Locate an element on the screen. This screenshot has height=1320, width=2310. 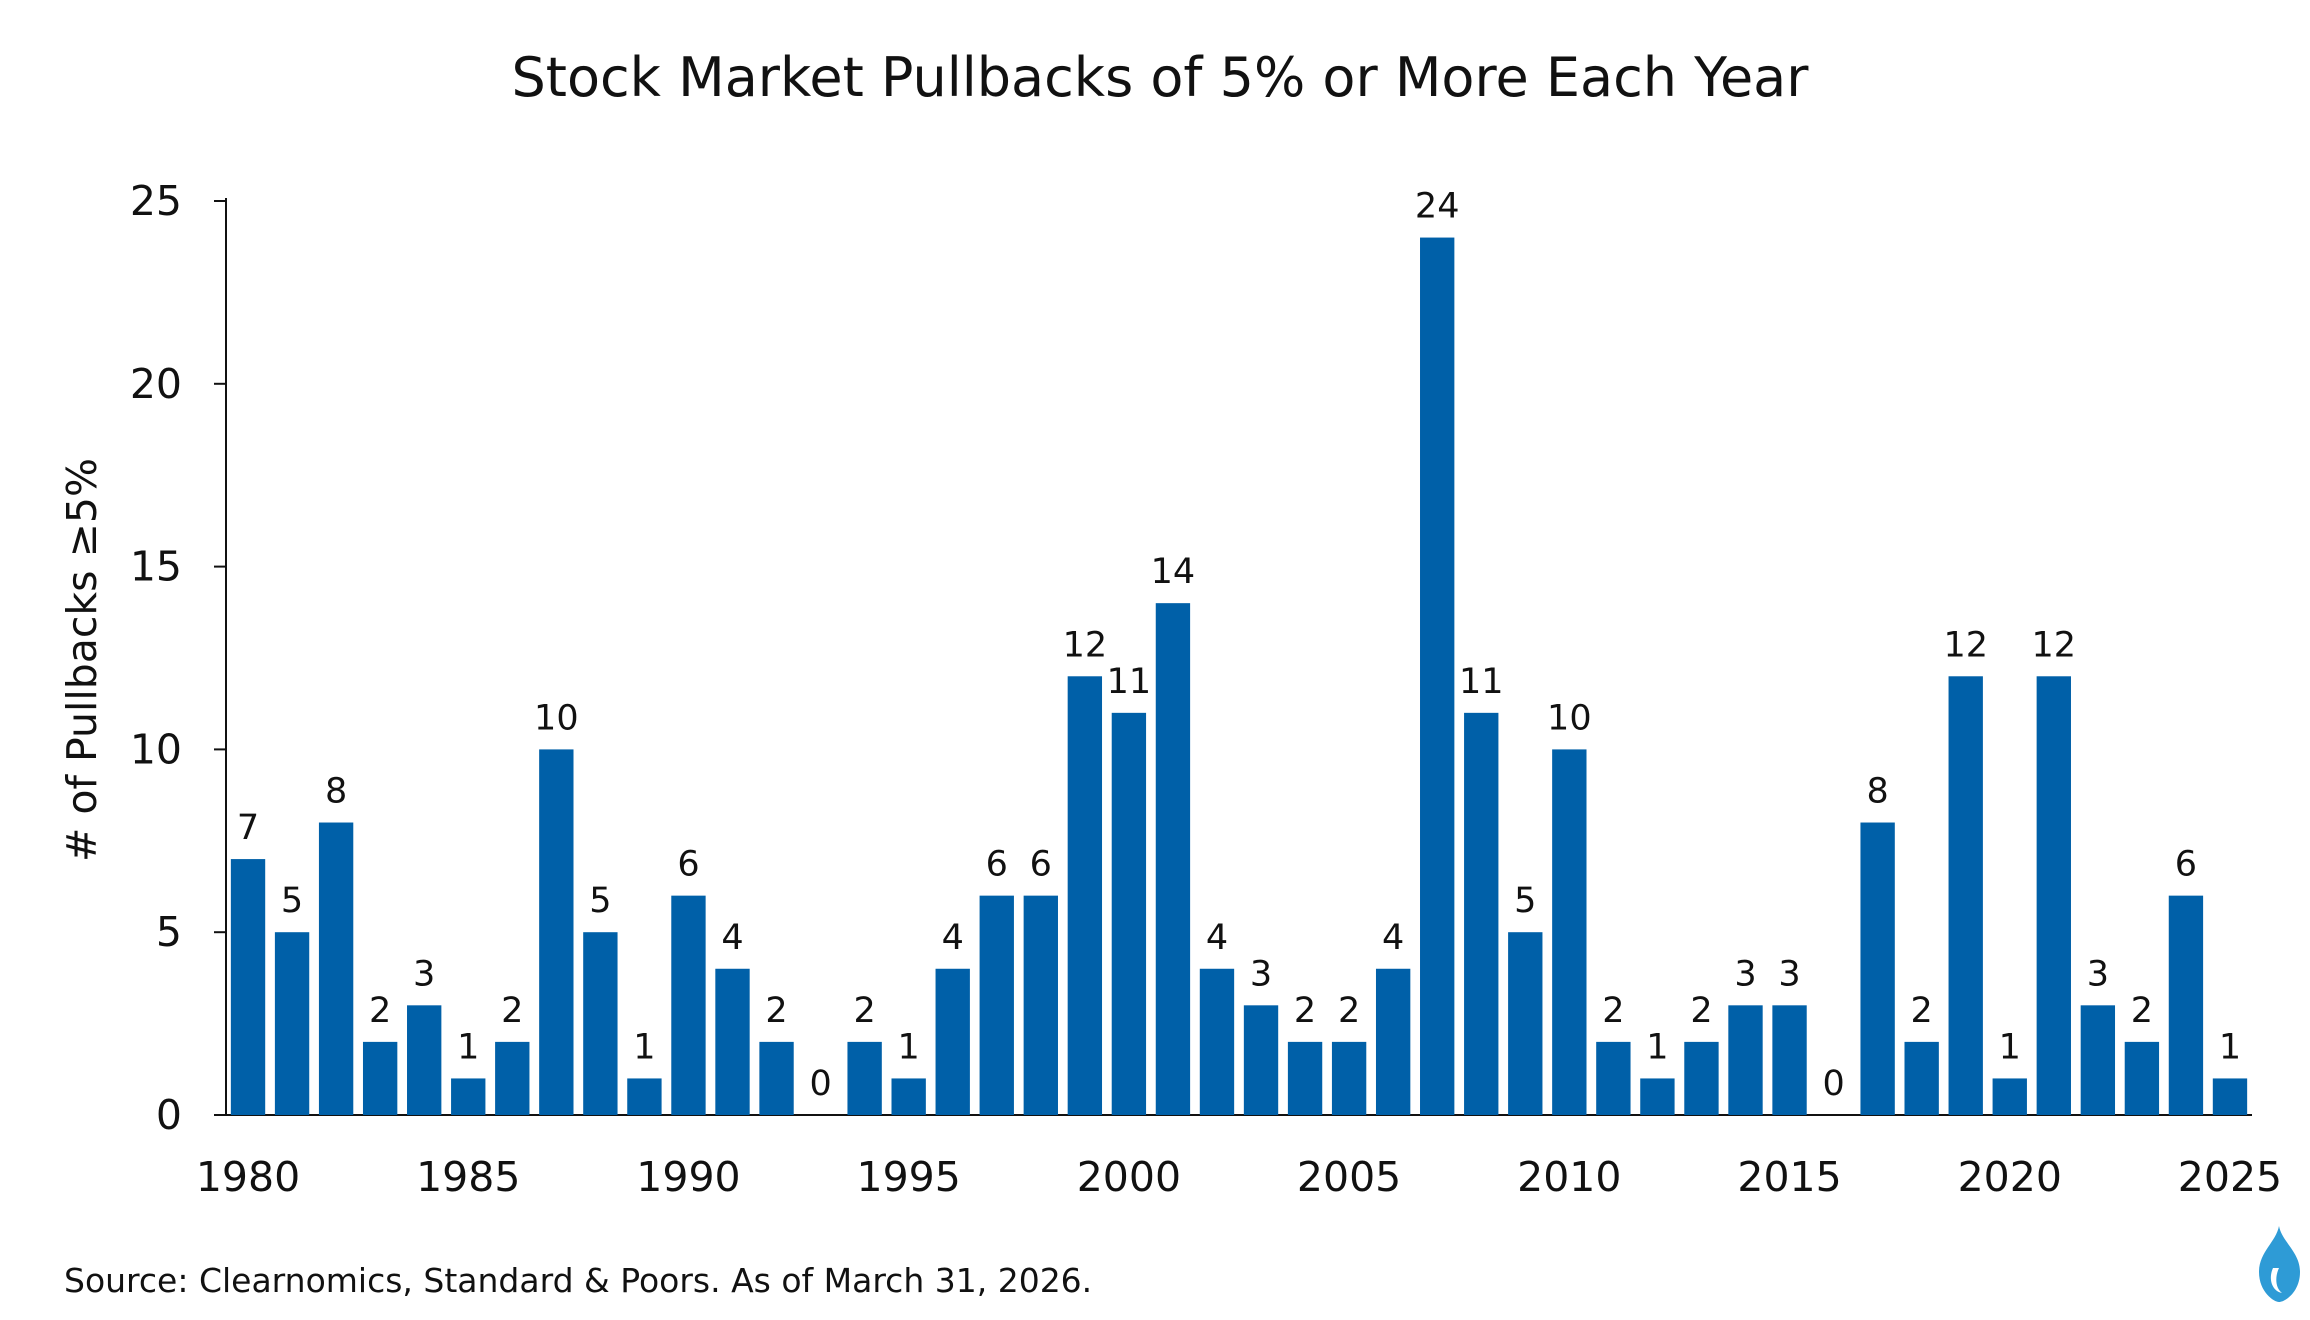
bar-1982 is located at coordinates (336, 968).